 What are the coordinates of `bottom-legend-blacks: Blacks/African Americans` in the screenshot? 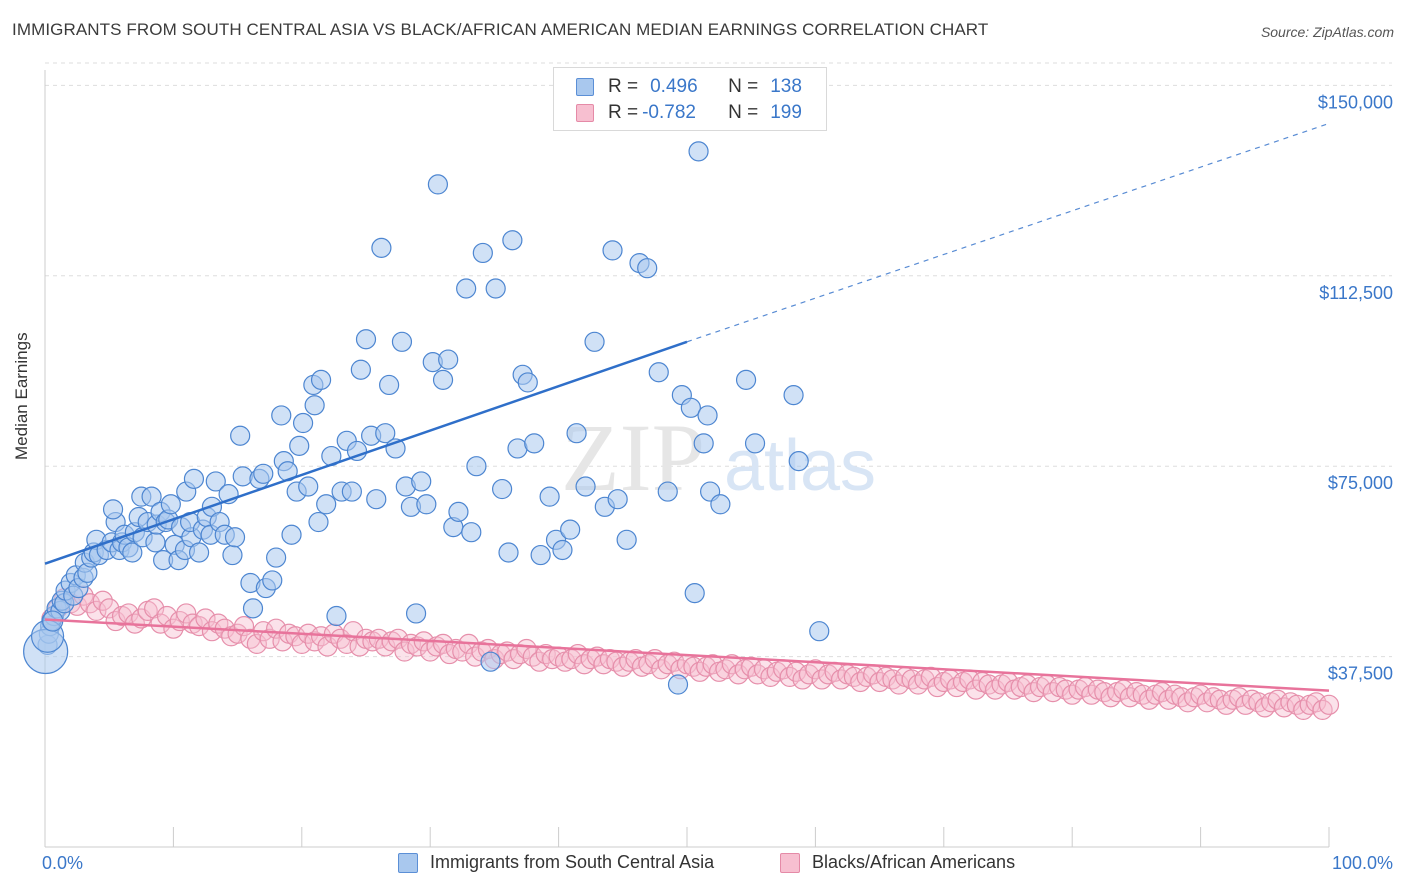 It's located at (897, 862).